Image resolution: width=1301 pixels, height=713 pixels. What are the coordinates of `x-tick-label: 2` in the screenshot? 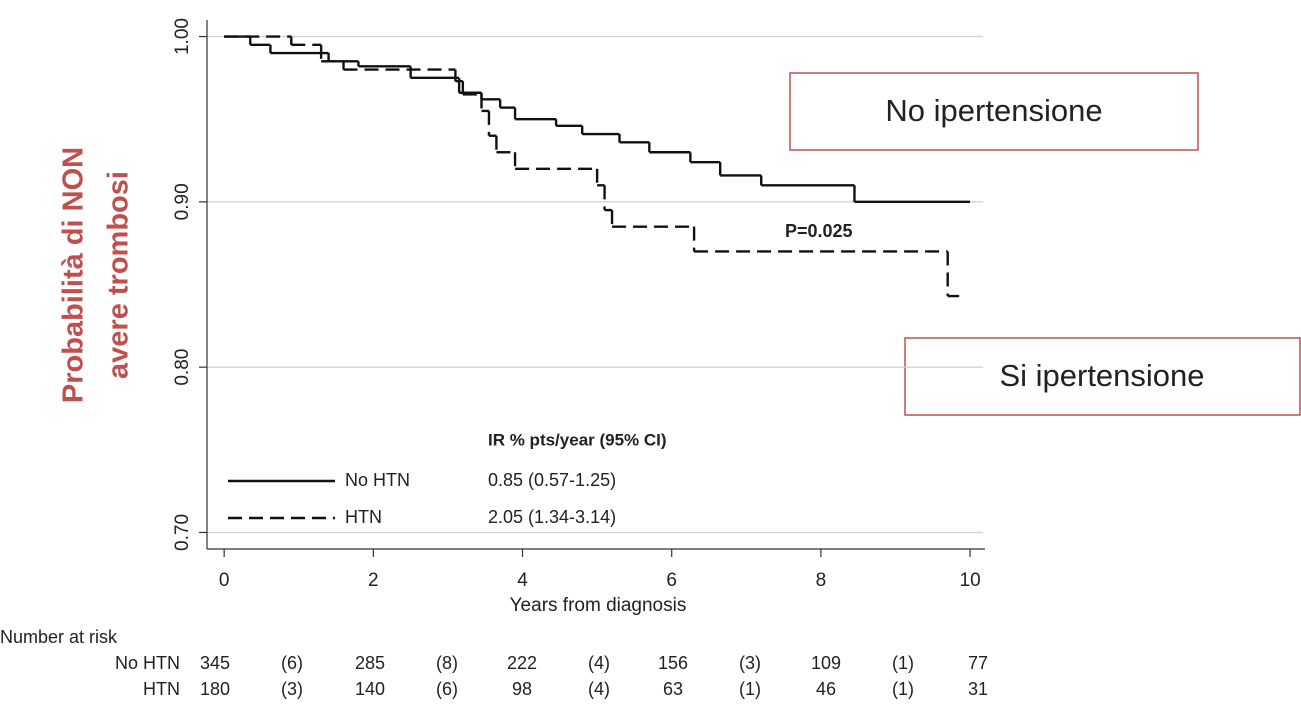 It's located at (373, 580).